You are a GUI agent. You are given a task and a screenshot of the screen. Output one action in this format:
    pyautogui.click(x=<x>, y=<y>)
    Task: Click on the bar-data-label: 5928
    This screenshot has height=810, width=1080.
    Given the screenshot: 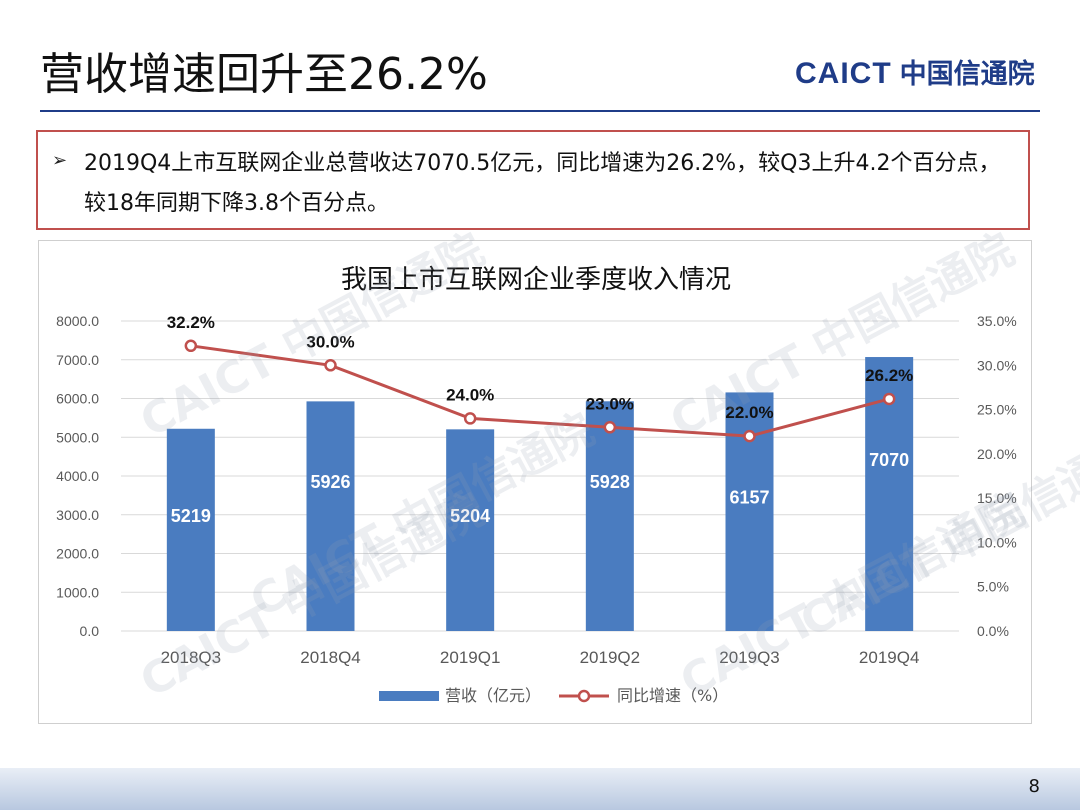 What is the action you would take?
    pyautogui.click(x=610, y=482)
    